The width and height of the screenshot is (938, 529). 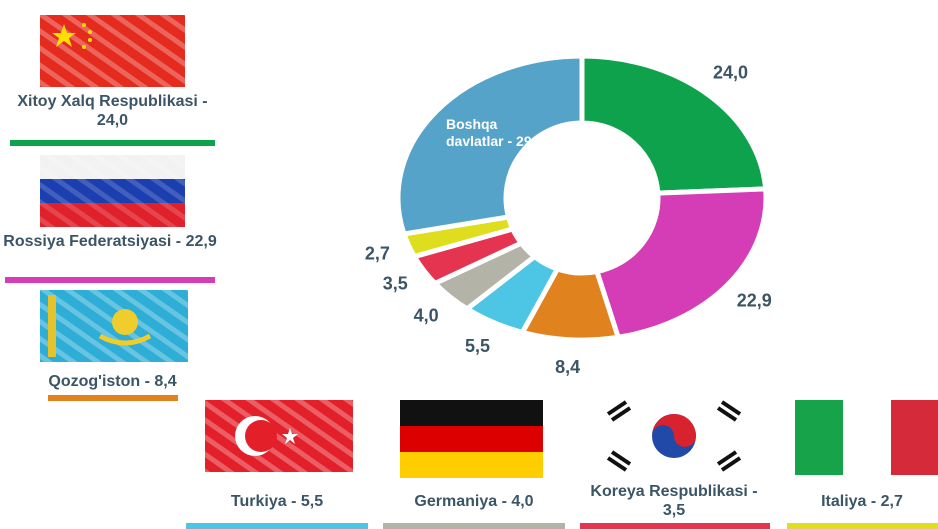 What do you see at coordinates (474, 501) in the screenshot?
I see `legend-label: Germaniya - 4,0` at bounding box center [474, 501].